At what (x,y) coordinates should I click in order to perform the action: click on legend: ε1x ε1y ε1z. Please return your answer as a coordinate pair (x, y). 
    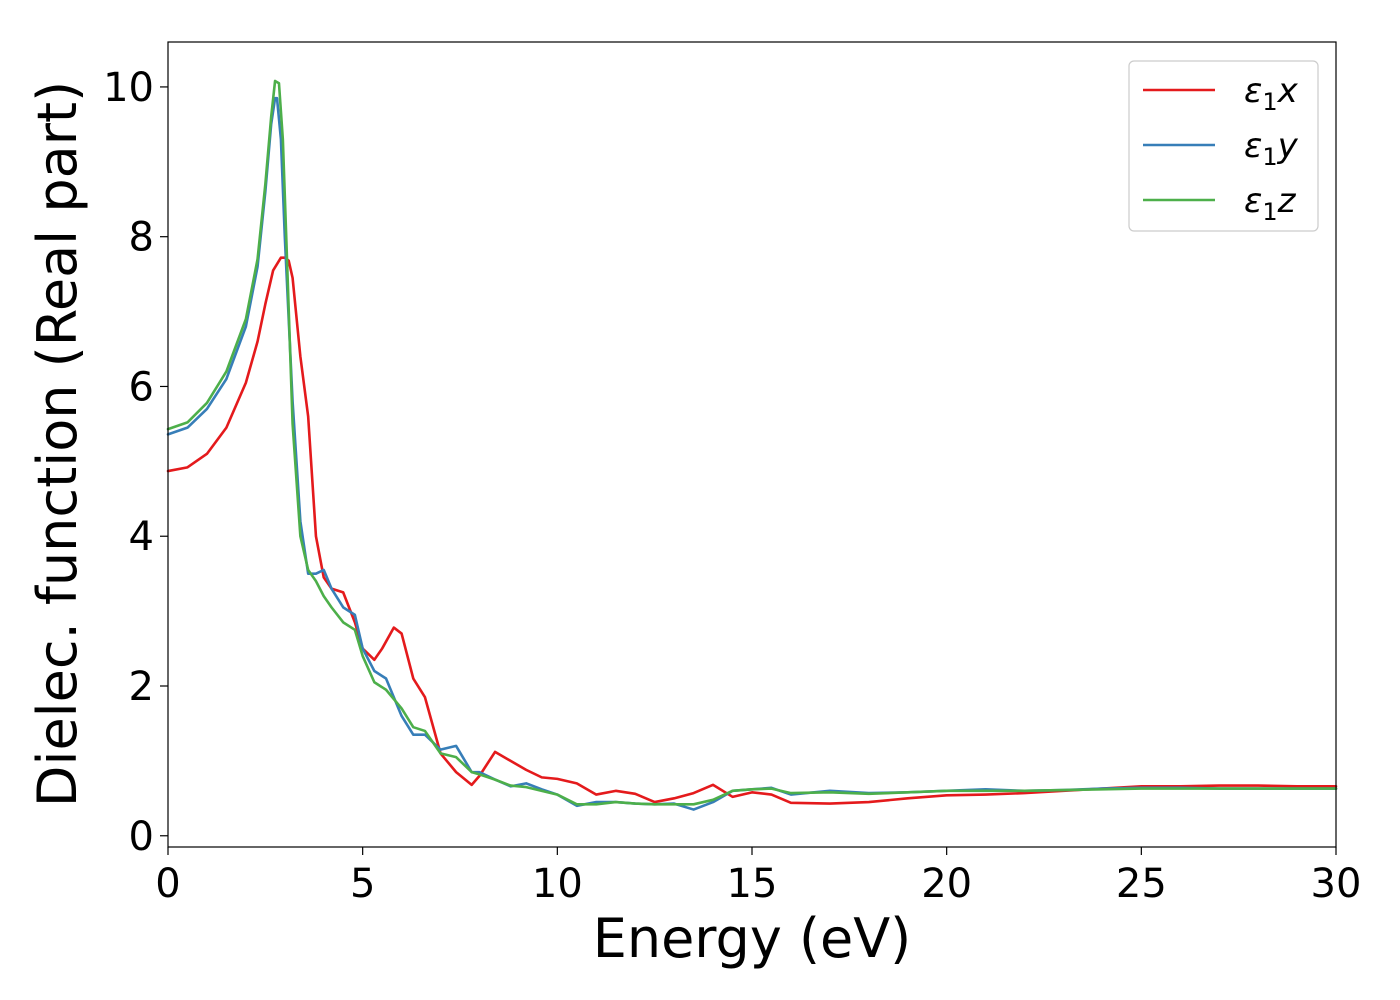
    Looking at the image, I should click on (1223, 146).